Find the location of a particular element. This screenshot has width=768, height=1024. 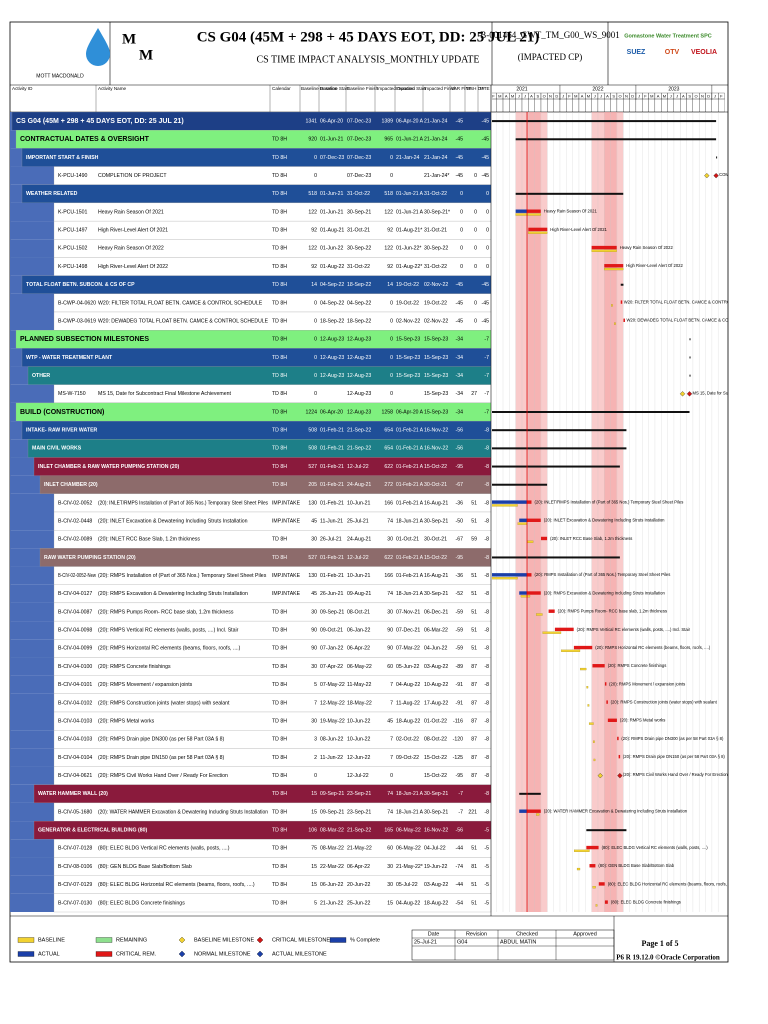

cell-7: 05-Jun-22 is located at coordinates (407, 667).